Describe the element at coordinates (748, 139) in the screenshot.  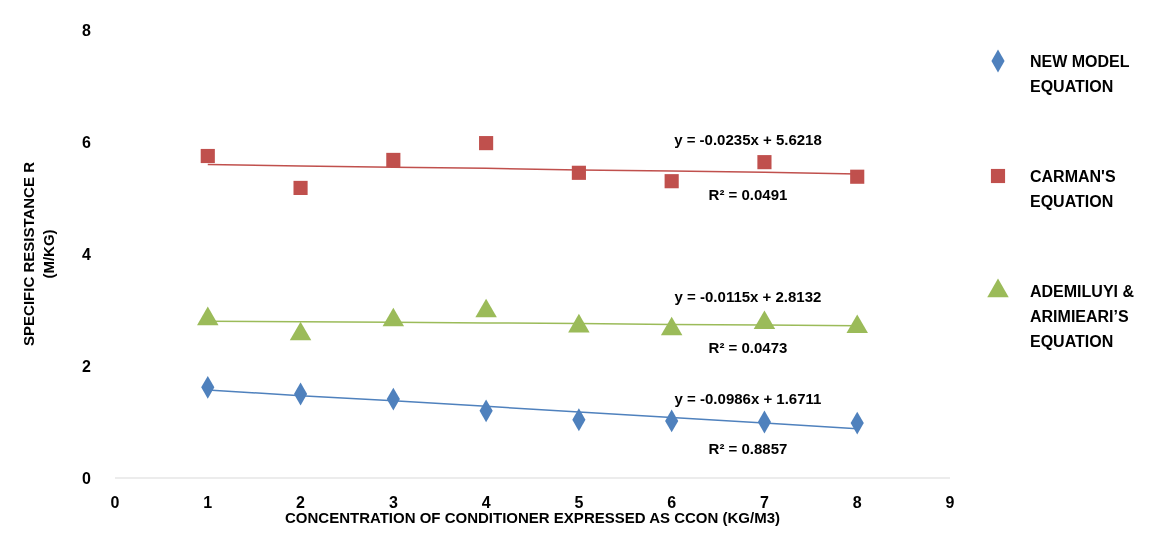
I see `annotation: y = -0.0235x + 5.6218` at that location.